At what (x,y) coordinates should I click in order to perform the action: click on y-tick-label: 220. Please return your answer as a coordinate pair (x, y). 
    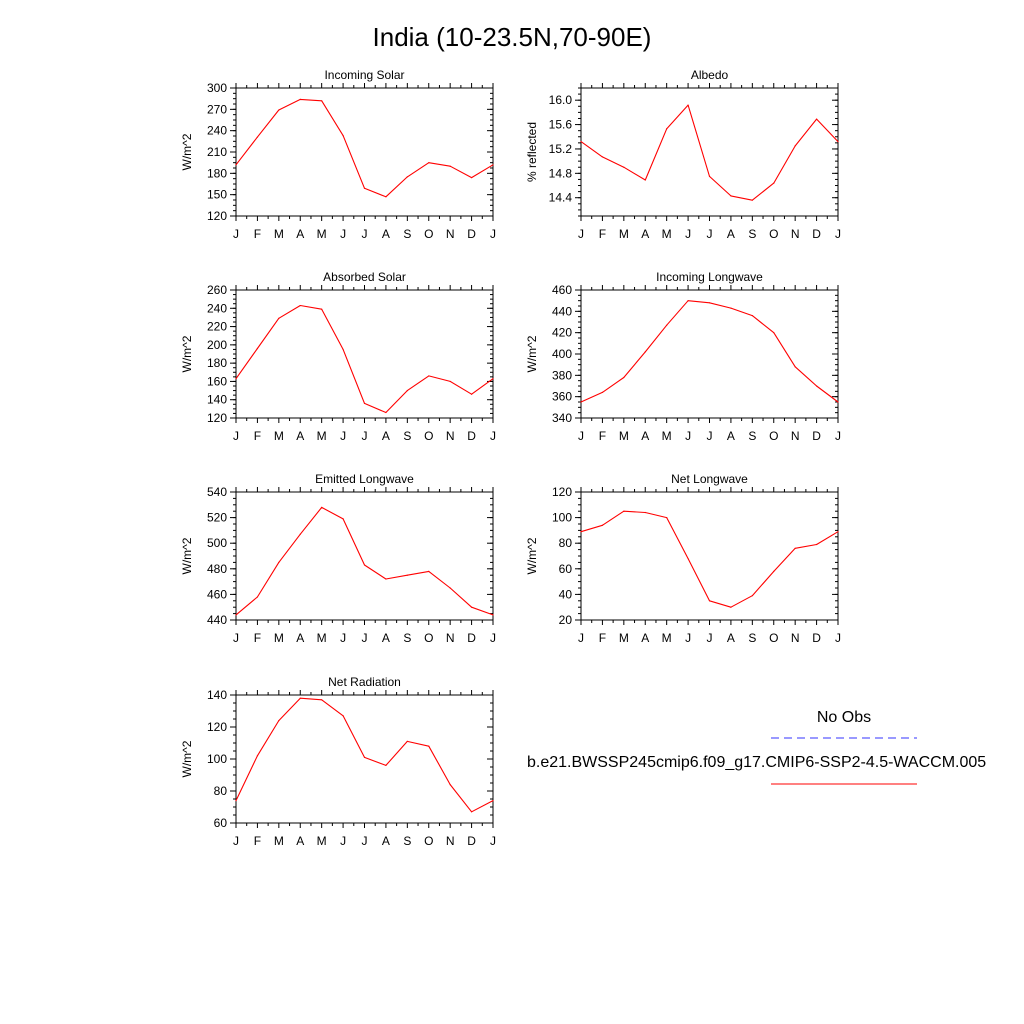
    Looking at the image, I should click on (217, 327).